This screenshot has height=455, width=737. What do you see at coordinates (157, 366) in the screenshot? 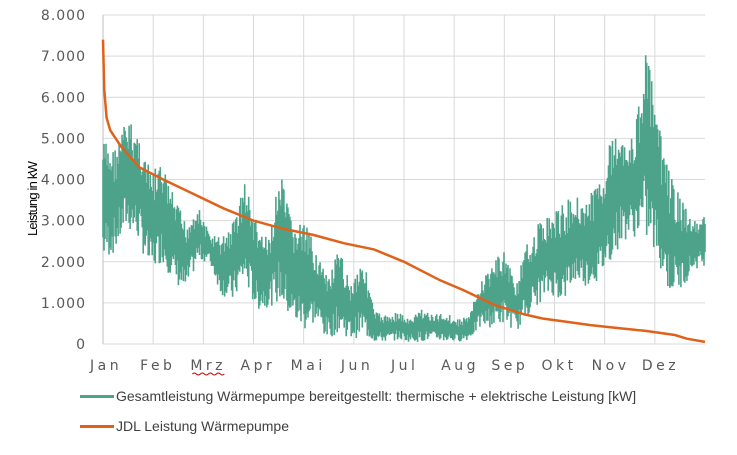
I see `x-tick-label: Feb` at bounding box center [157, 366].